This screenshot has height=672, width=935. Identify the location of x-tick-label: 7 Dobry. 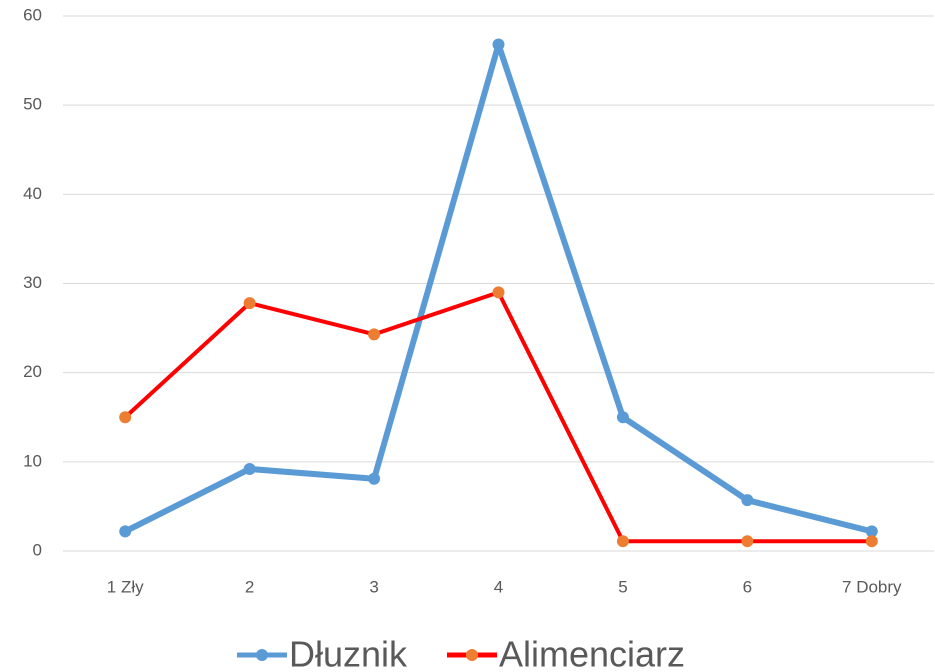
(872, 586).